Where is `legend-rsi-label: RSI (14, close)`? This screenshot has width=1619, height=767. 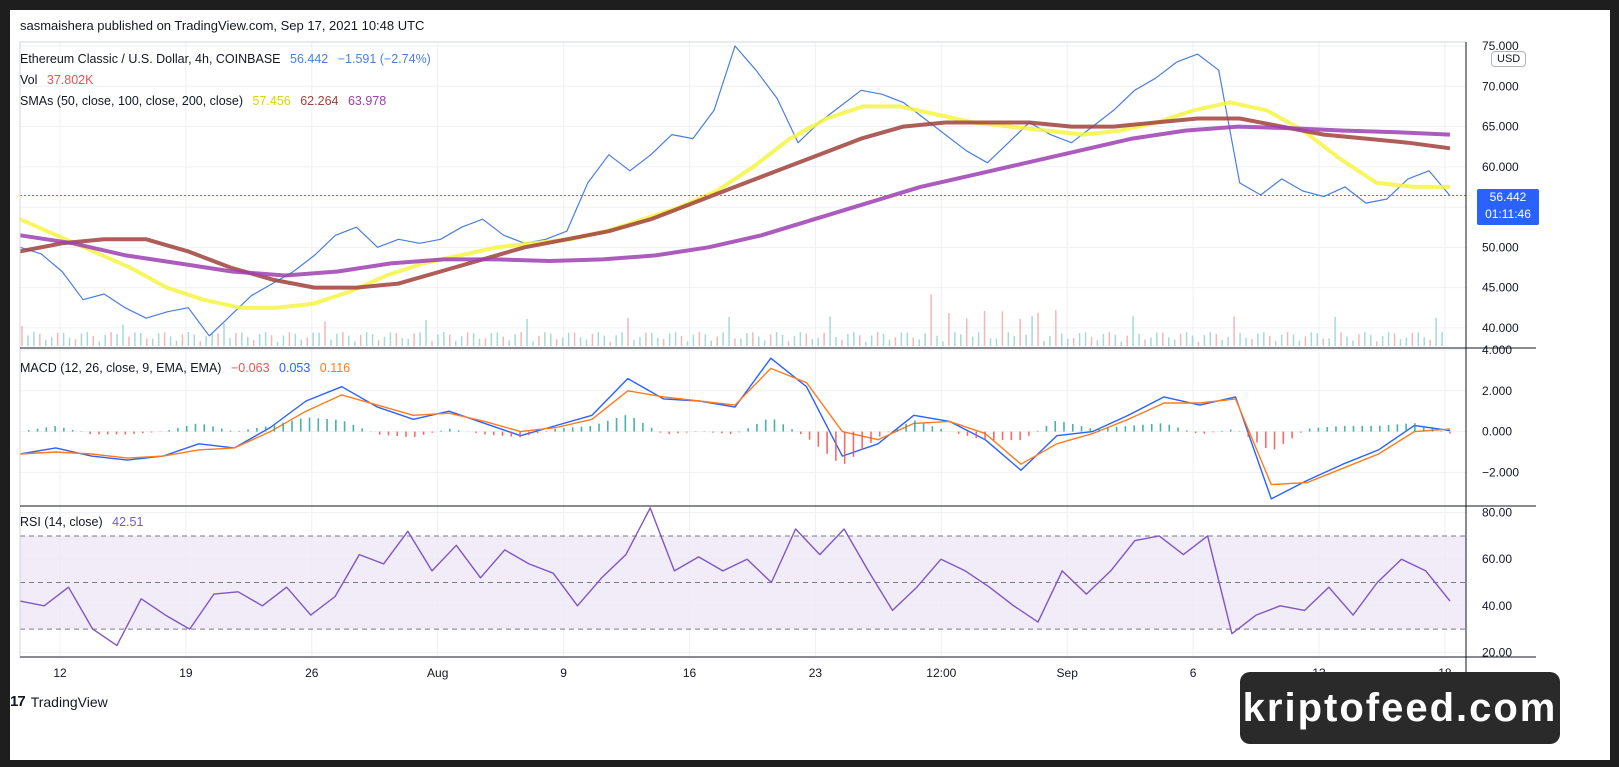 legend-rsi-label: RSI (14, close) is located at coordinates (61, 522).